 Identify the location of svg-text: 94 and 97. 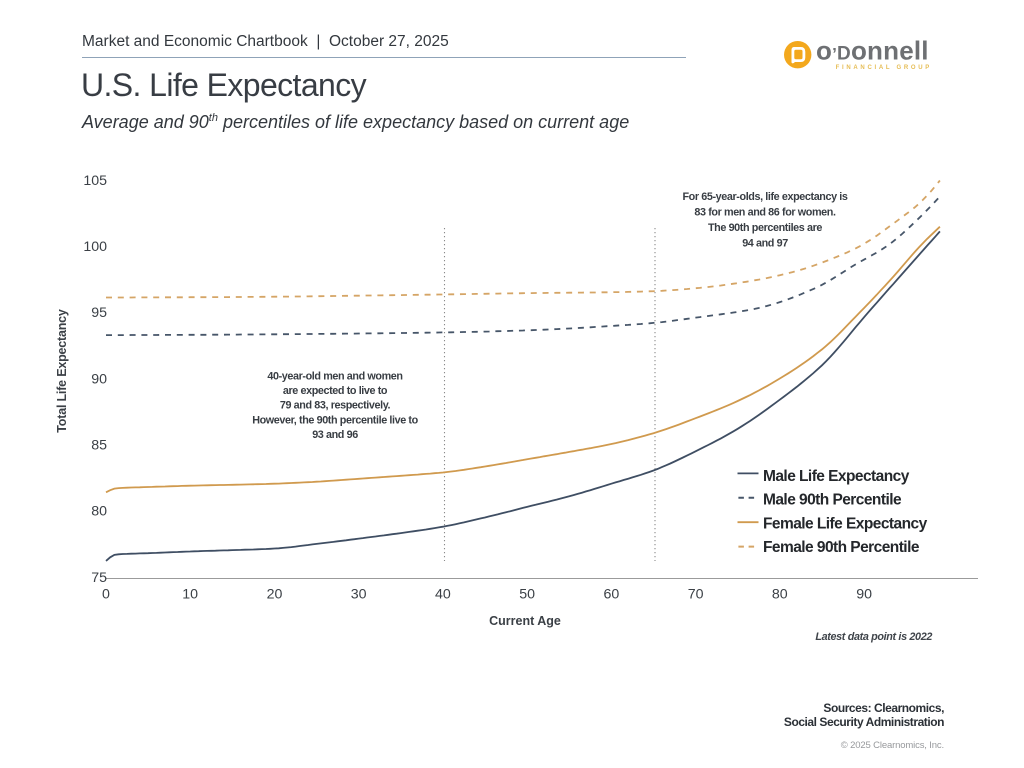
(765, 244).